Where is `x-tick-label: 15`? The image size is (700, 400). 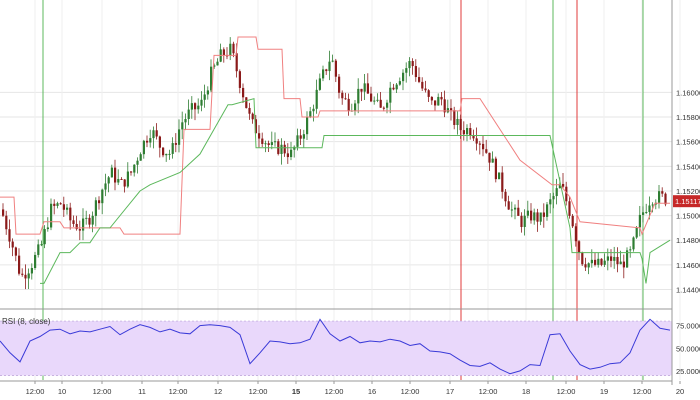 x-tick-label: 15 is located at coordinates (296, 391).